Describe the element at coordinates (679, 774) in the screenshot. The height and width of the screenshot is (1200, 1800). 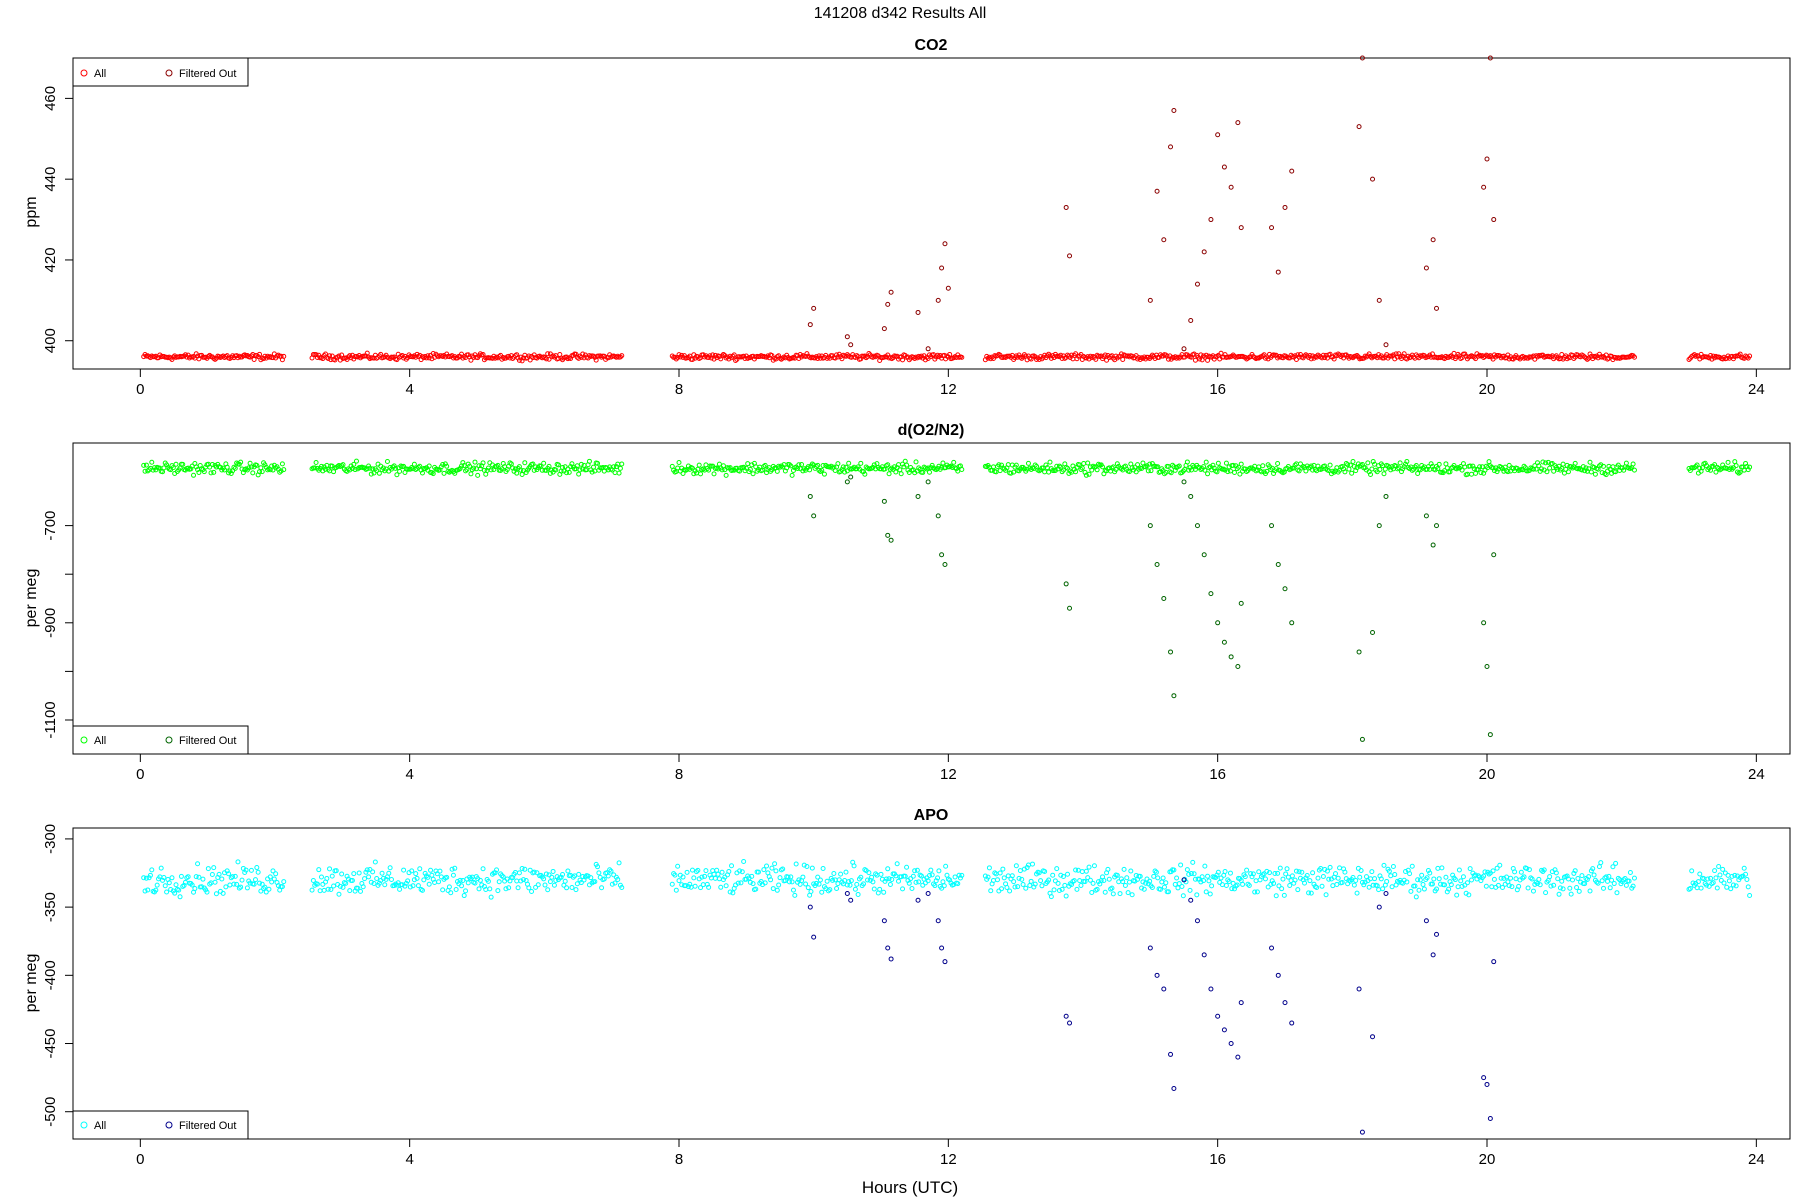
I see `x-tick-label: 8` at that location.